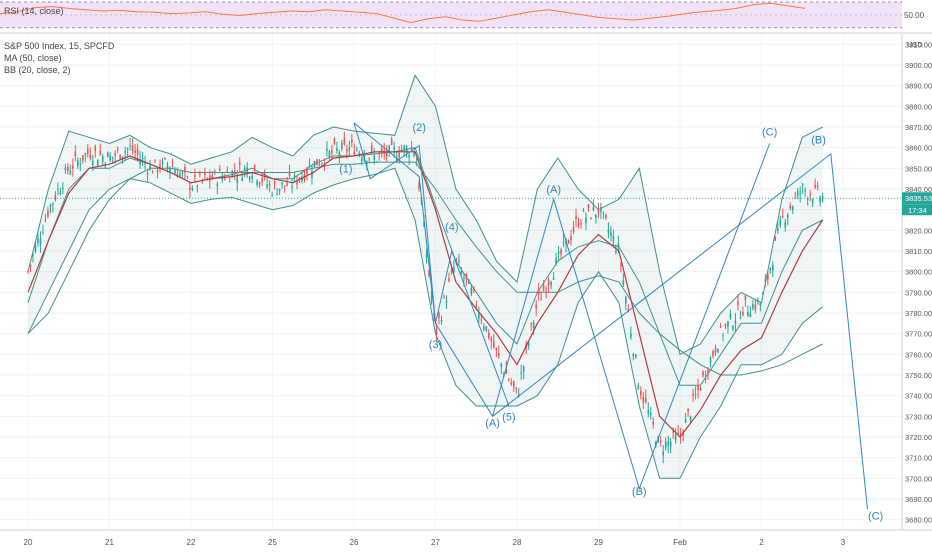  I want to click on time-tick-label: 22, so click(191, 542).